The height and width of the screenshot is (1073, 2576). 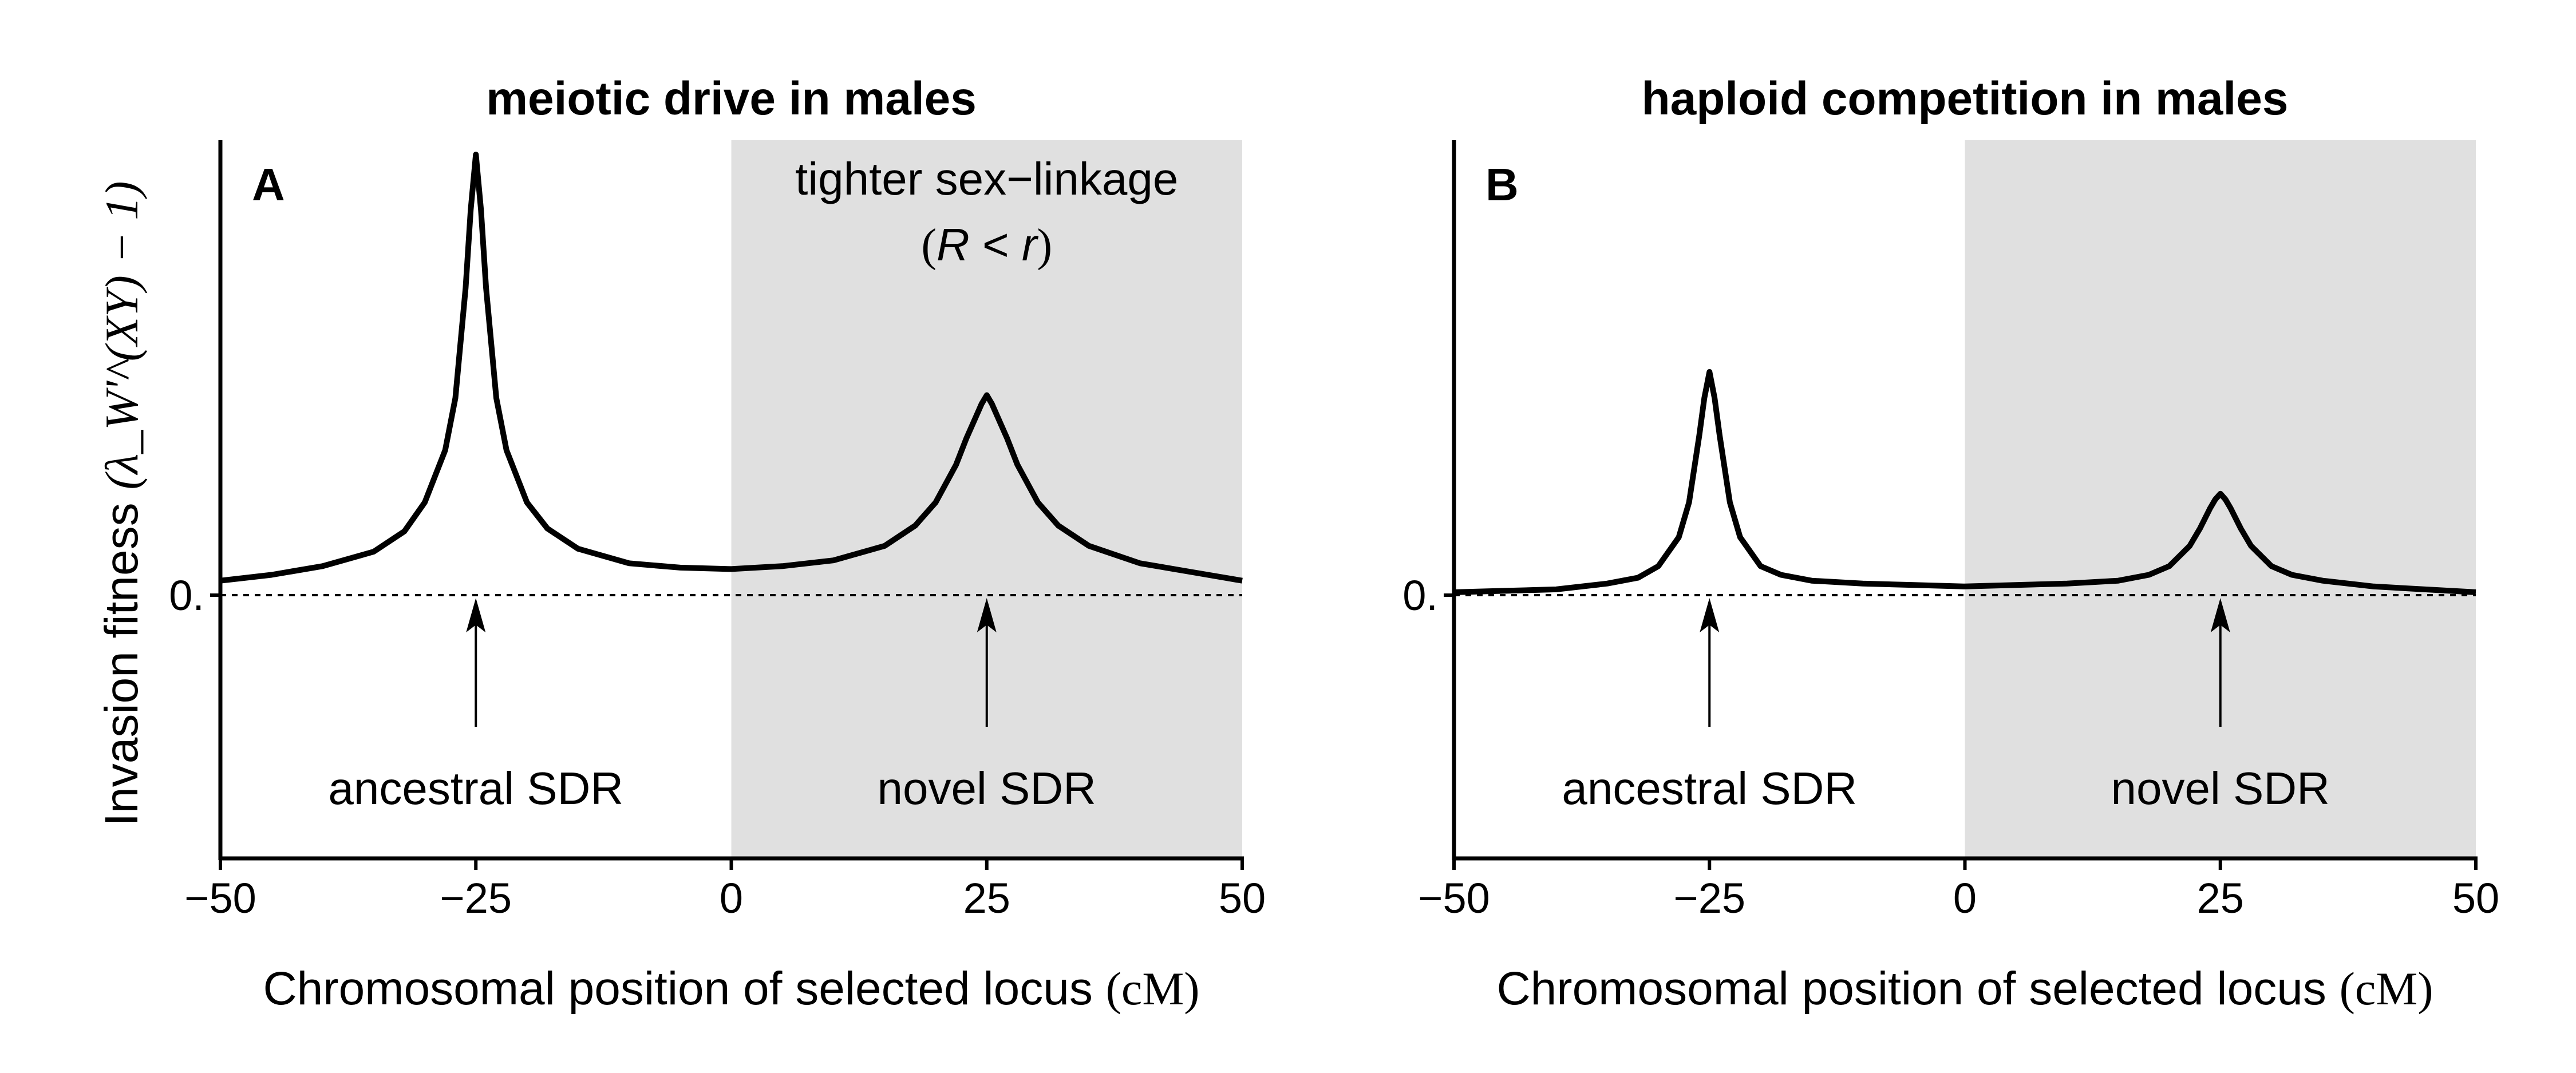 I want to click on panel-title-a: meiotic drive in males, so click(x=731, y=99).